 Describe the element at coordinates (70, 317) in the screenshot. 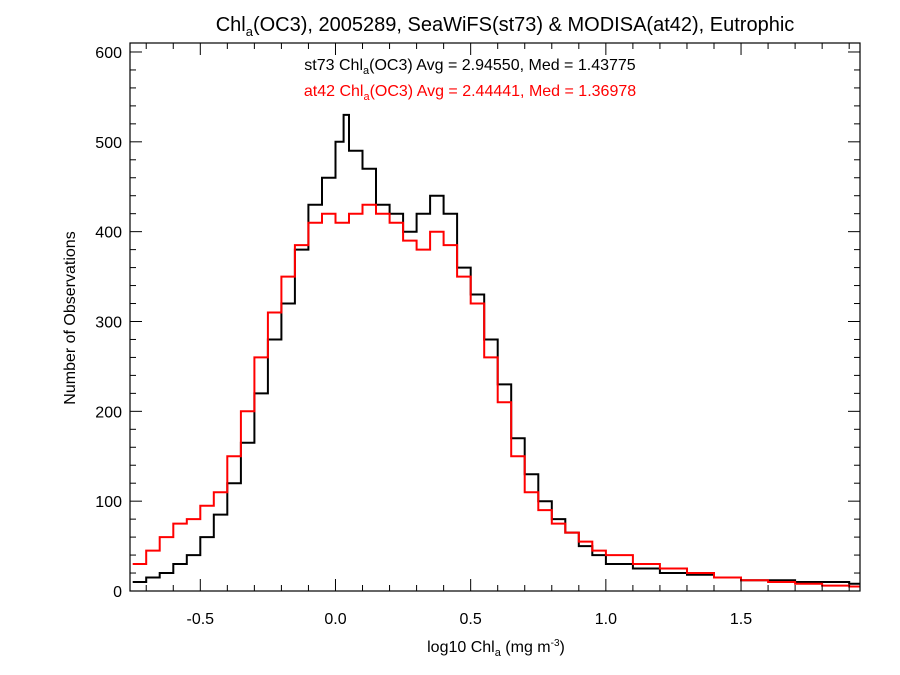

I see `y-axis-label: Number of Observations` at that location.